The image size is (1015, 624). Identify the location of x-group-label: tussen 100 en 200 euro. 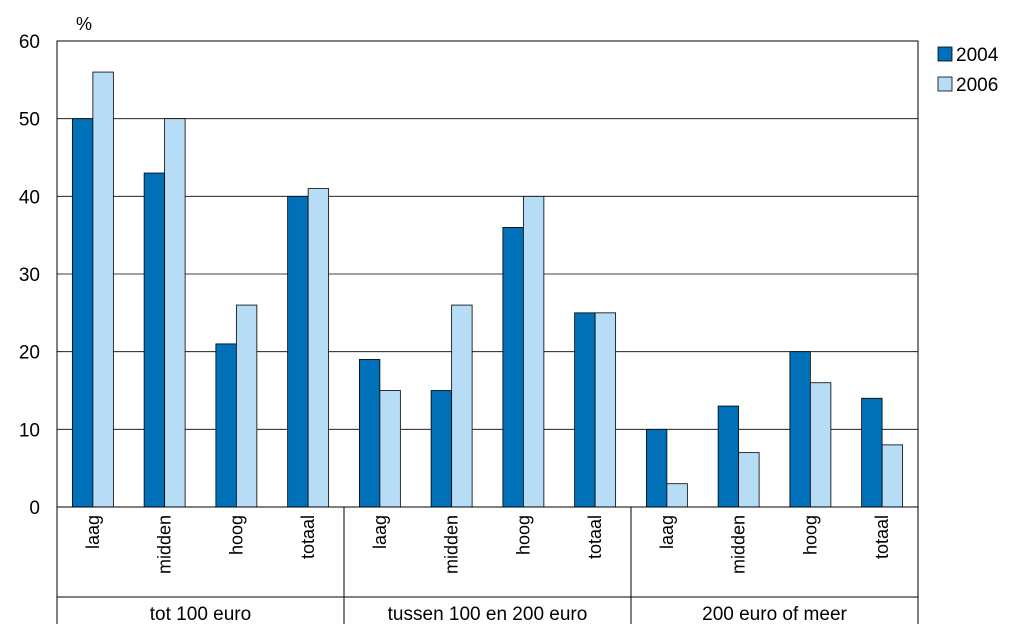
(488, 614).